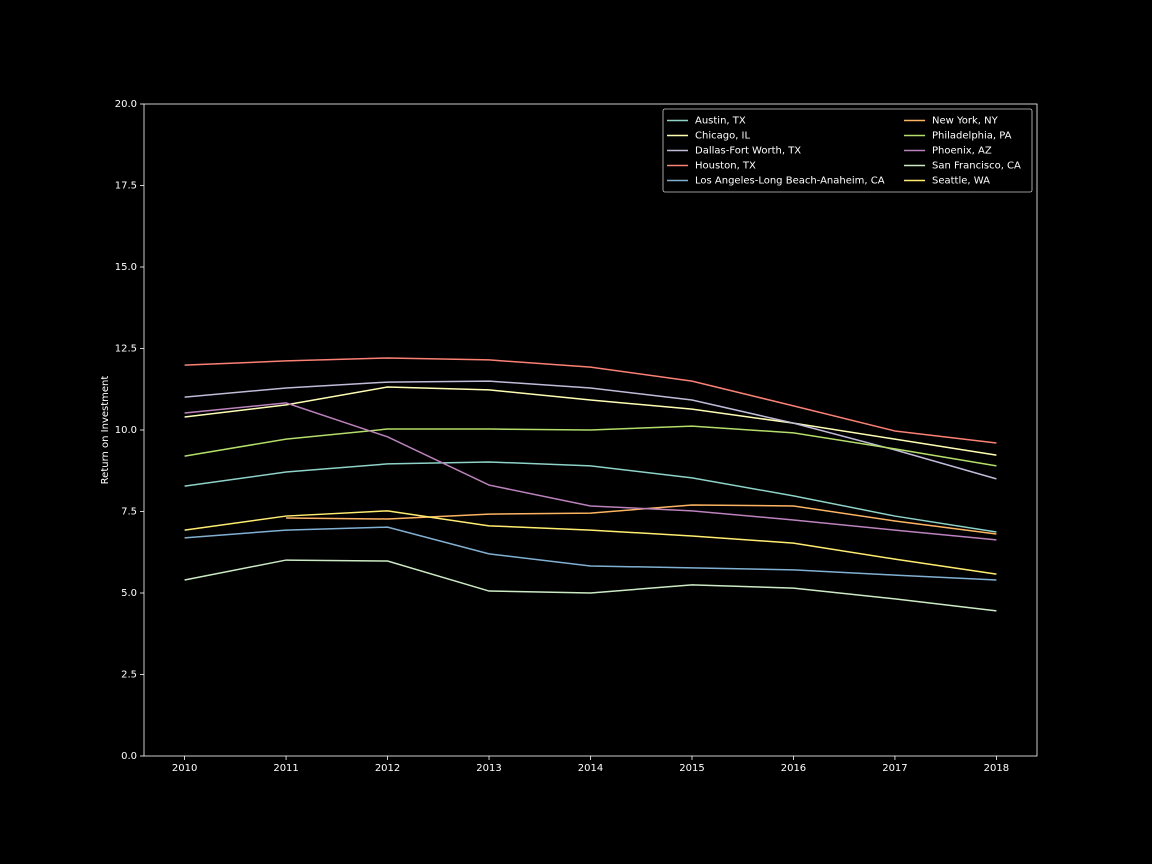 This screenshot has width=1152, height=864. I want to click on x-tick-label: 2010, so click(184, 768).